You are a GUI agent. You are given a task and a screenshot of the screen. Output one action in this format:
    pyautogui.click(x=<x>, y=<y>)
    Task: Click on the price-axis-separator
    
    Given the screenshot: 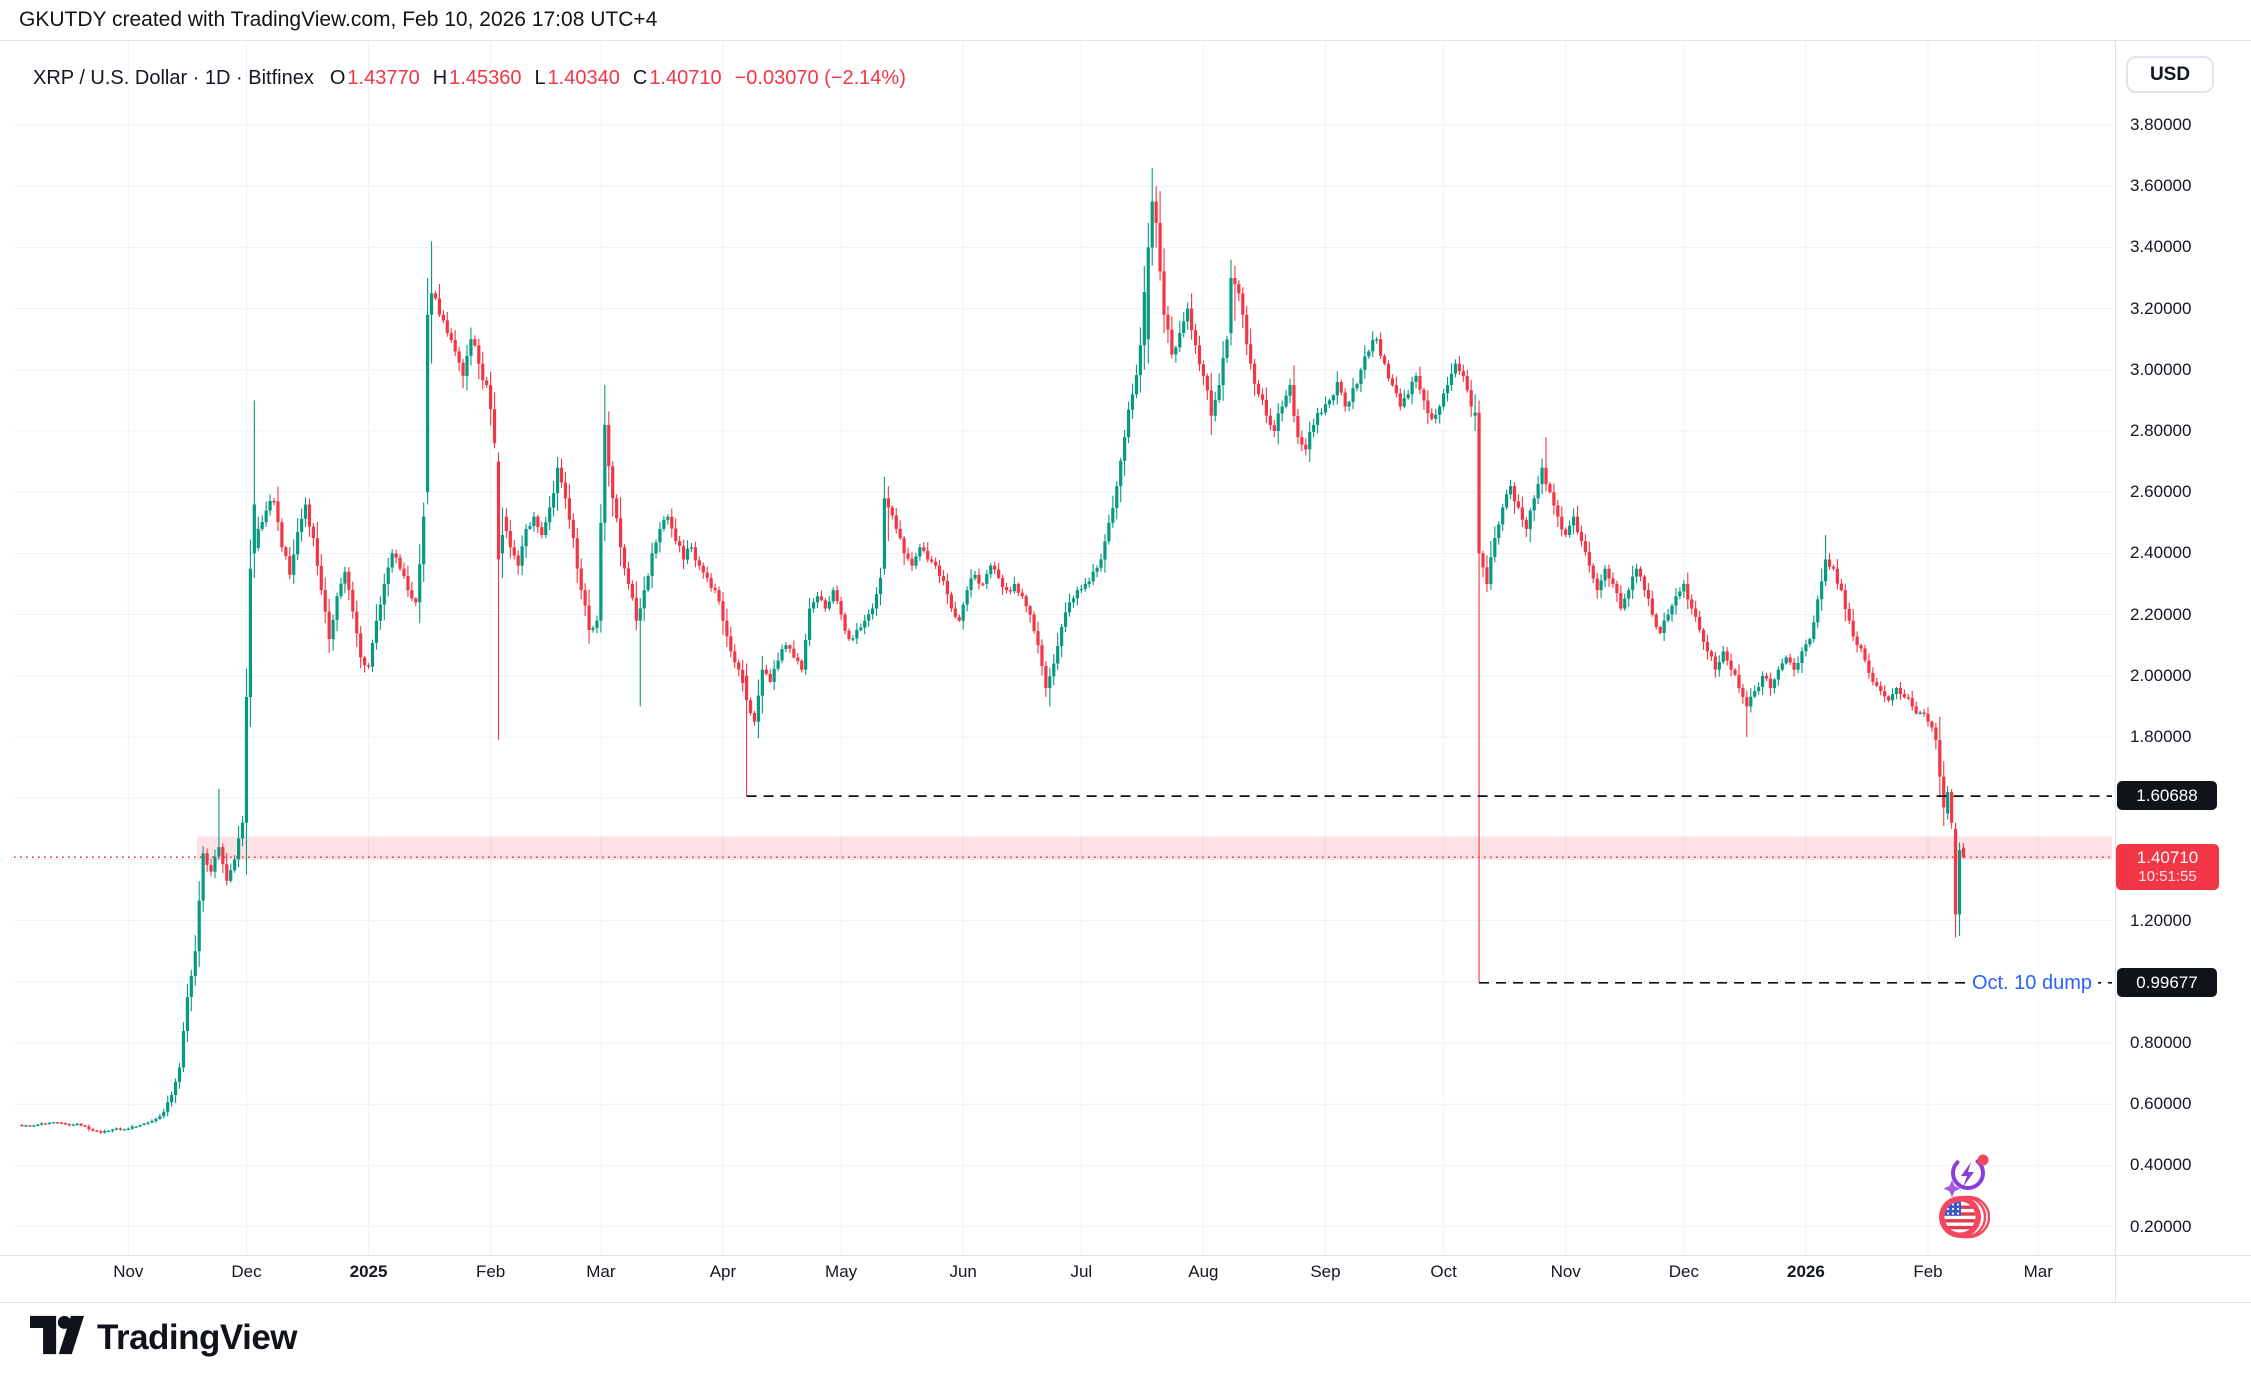 What is the action you would take?
    pyautogui.click(x=2115, y=671)
    